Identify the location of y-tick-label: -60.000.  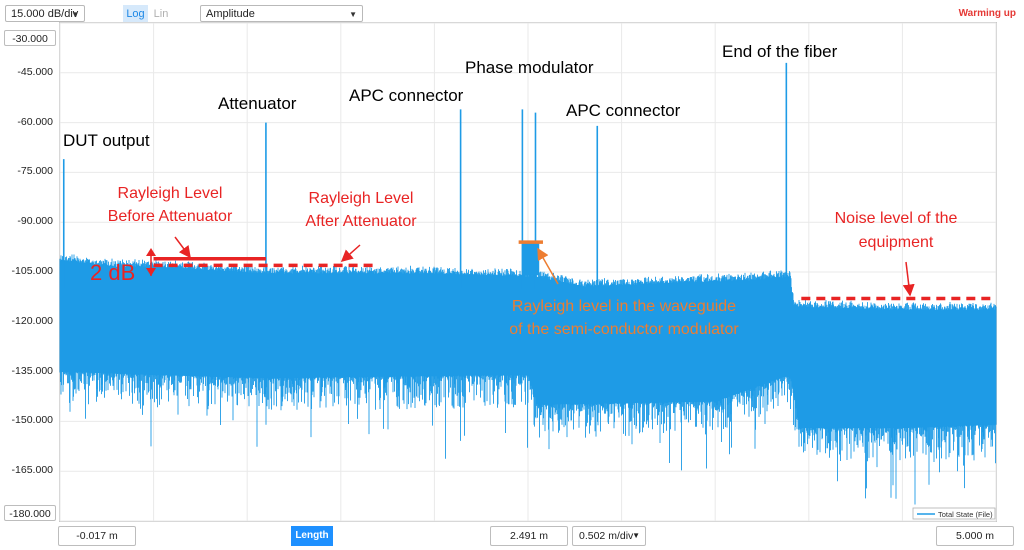
(35, 121).